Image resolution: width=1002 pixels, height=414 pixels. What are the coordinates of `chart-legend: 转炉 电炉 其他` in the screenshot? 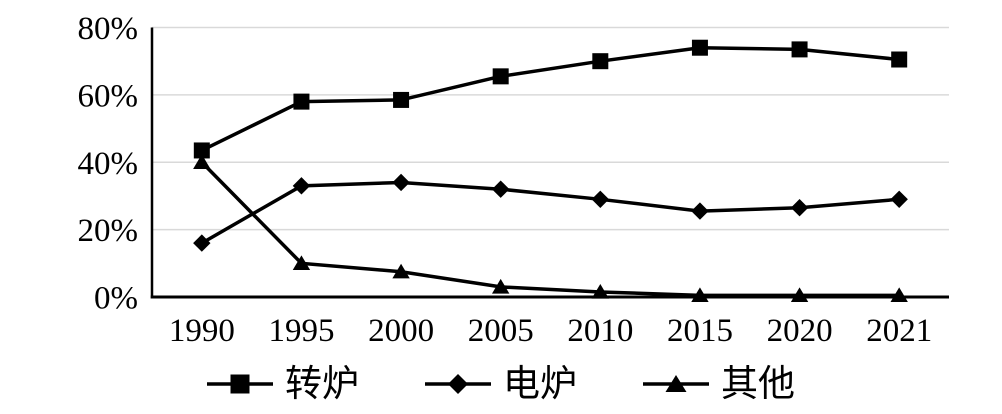 It's located at (501, 384).